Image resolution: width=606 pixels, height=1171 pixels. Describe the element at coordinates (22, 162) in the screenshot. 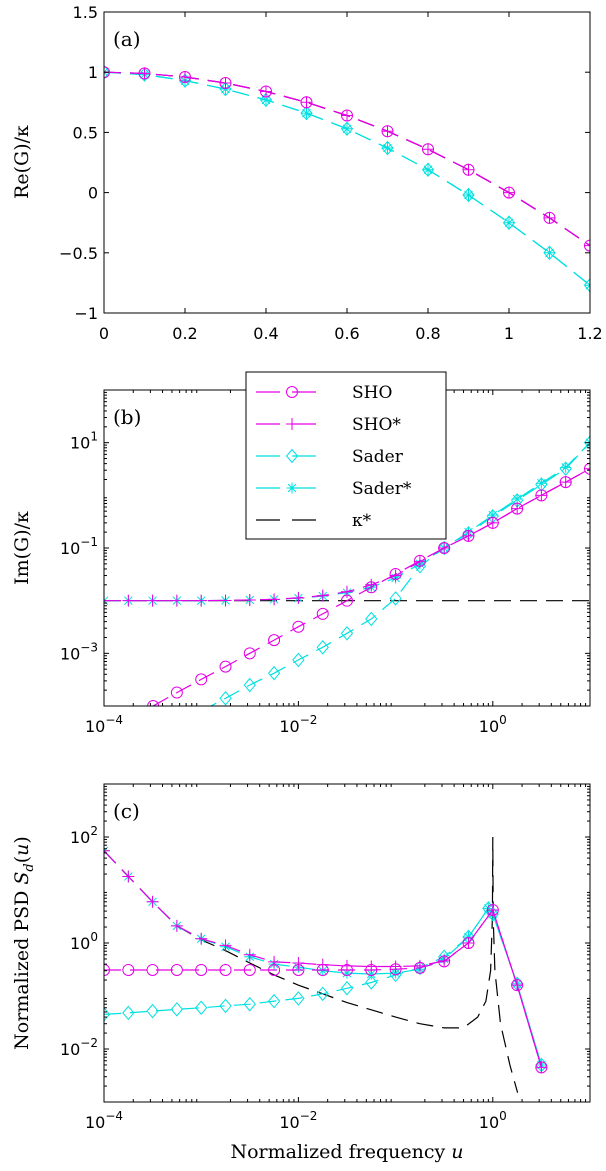

I see `panel-a-ylabel: Re(G)/κ` at that location.